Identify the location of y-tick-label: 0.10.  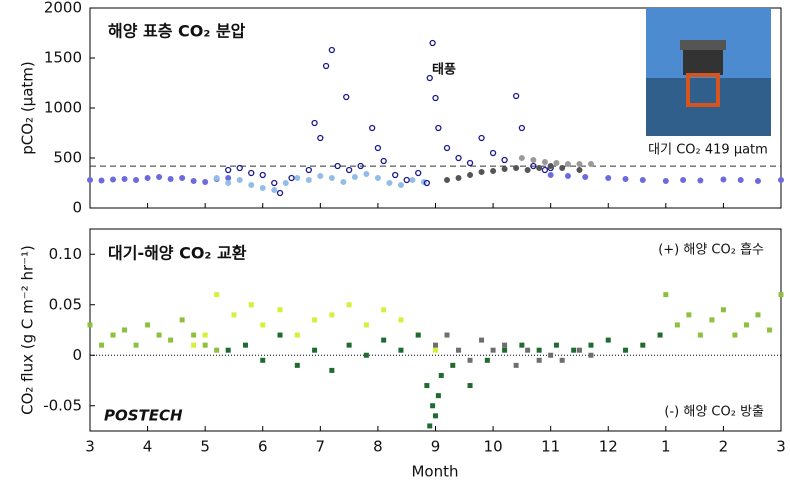
(65, 254).